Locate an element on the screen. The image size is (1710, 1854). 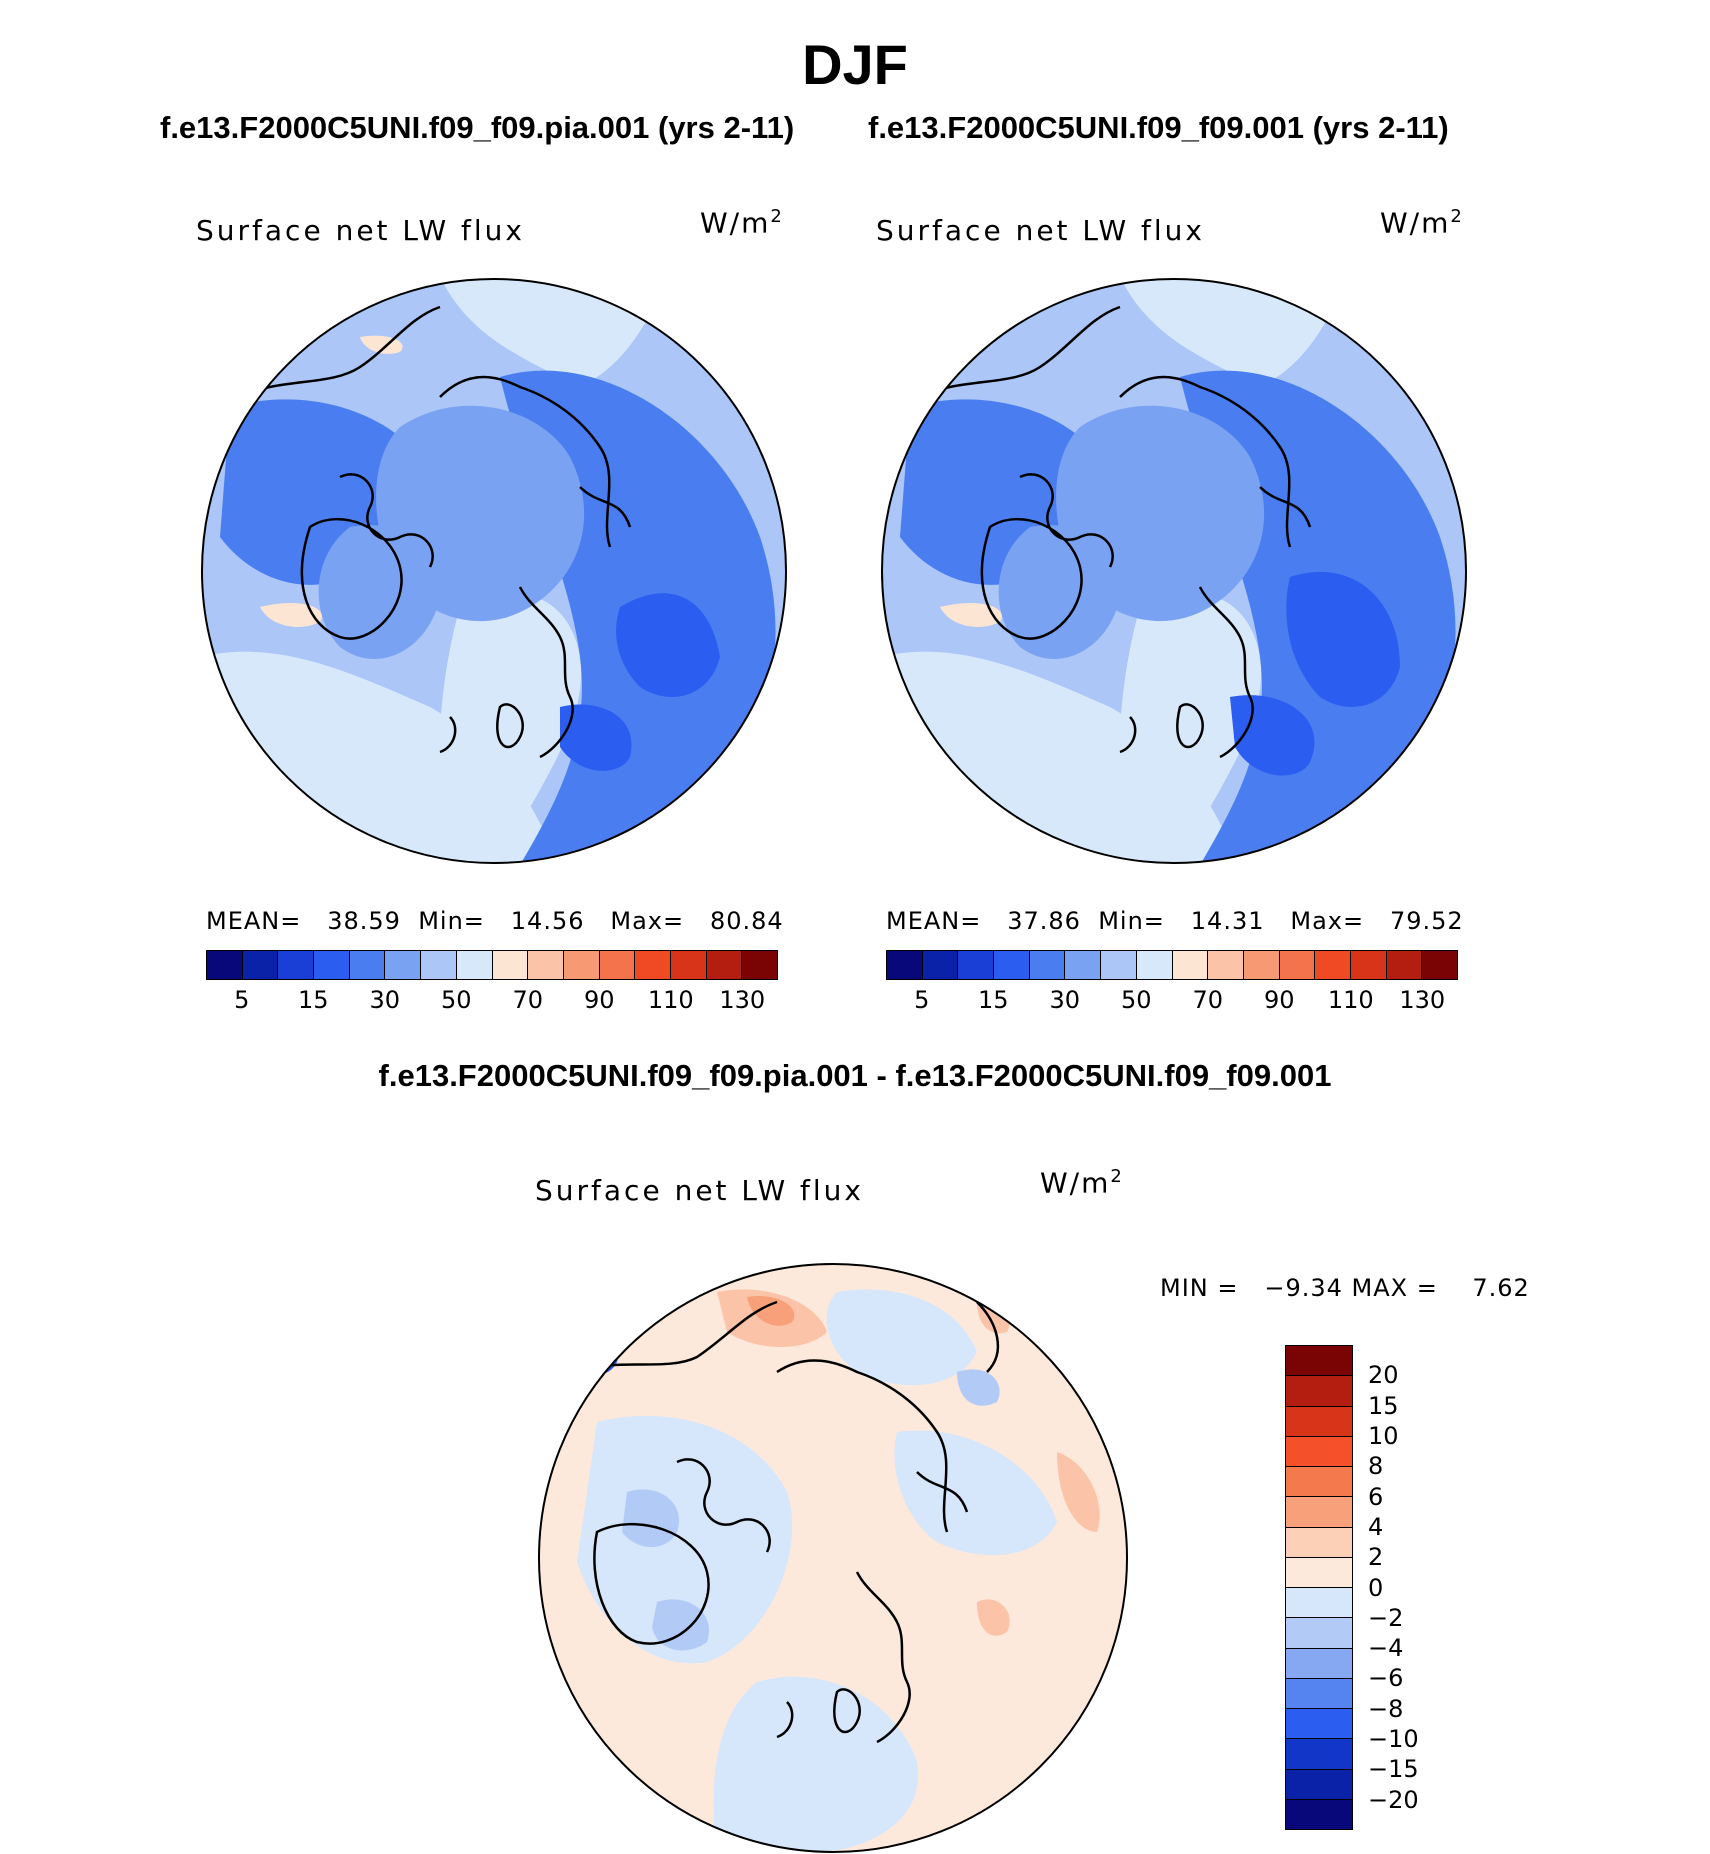
colorbar-tick-label: −6 is located at coordinates (1386, 1678).